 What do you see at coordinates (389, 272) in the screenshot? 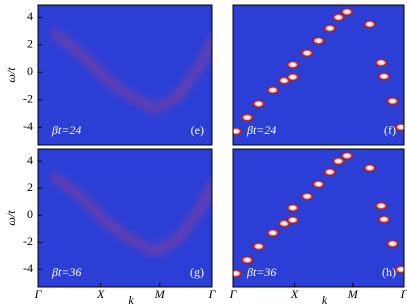
I see `panel-label: (h)` at bounding box center [389, 272].